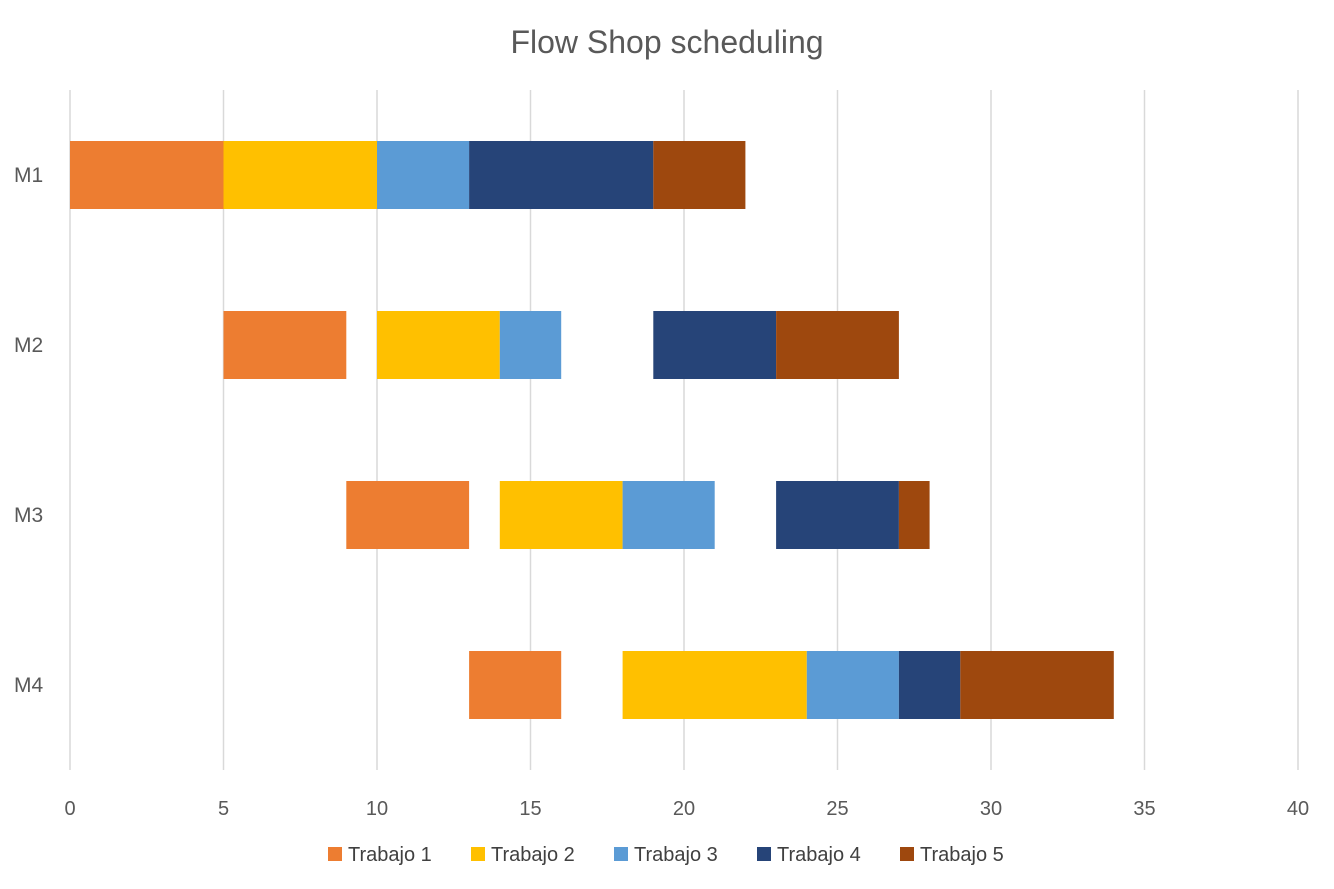  Describe the element at coordinates (69, 809) in the screenshot. I see `x-tick-label: 0` at that location.